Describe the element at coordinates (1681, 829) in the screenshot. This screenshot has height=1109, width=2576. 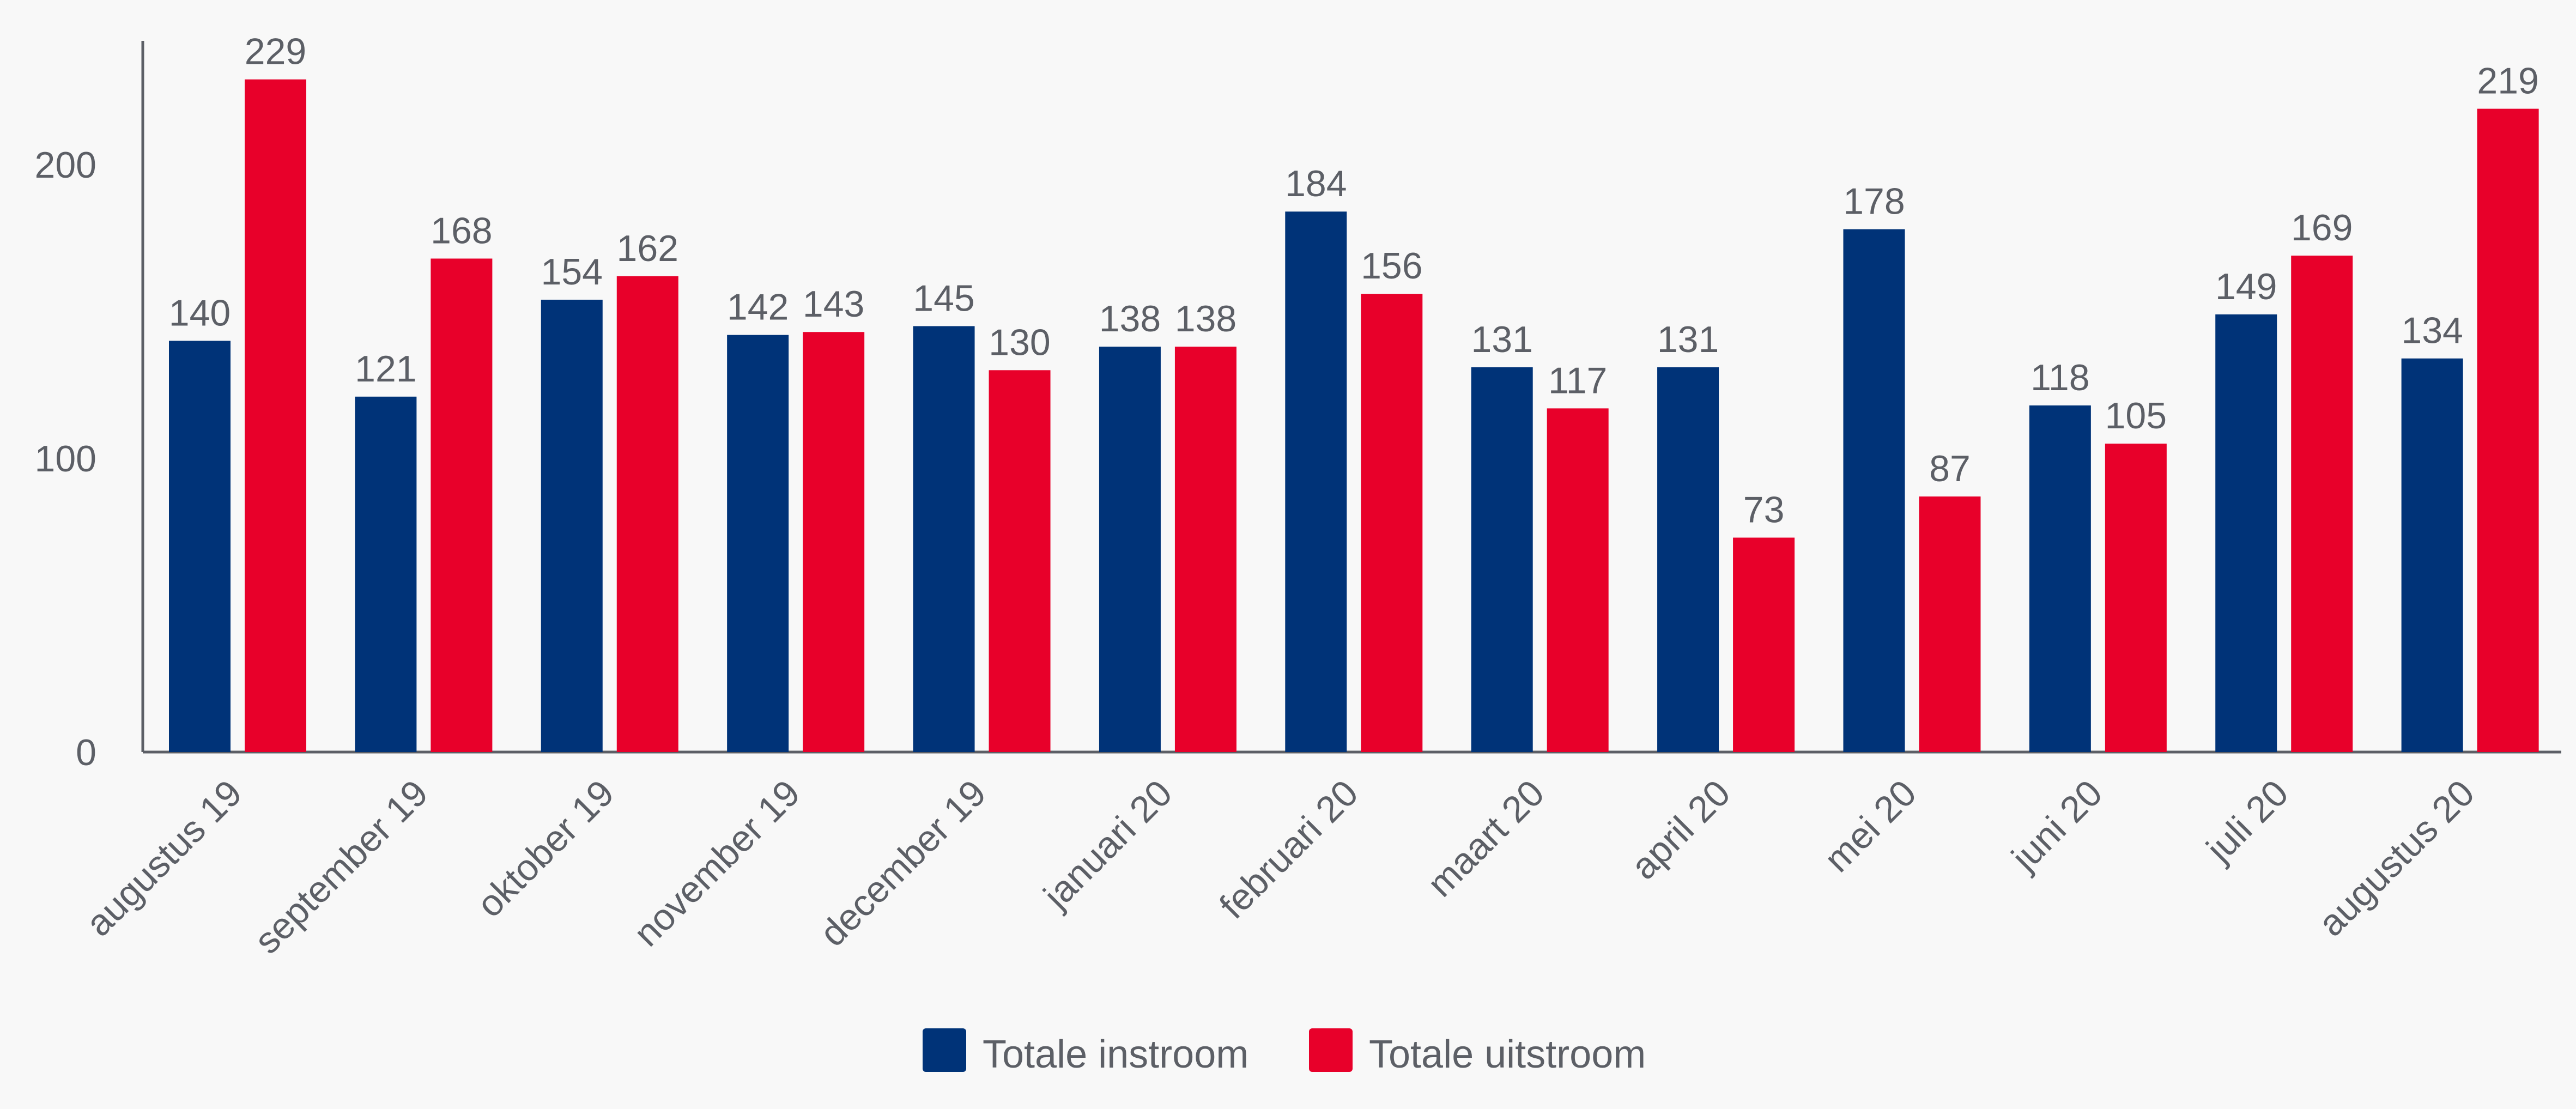
I see `x-tick-label: april 20` at that location.